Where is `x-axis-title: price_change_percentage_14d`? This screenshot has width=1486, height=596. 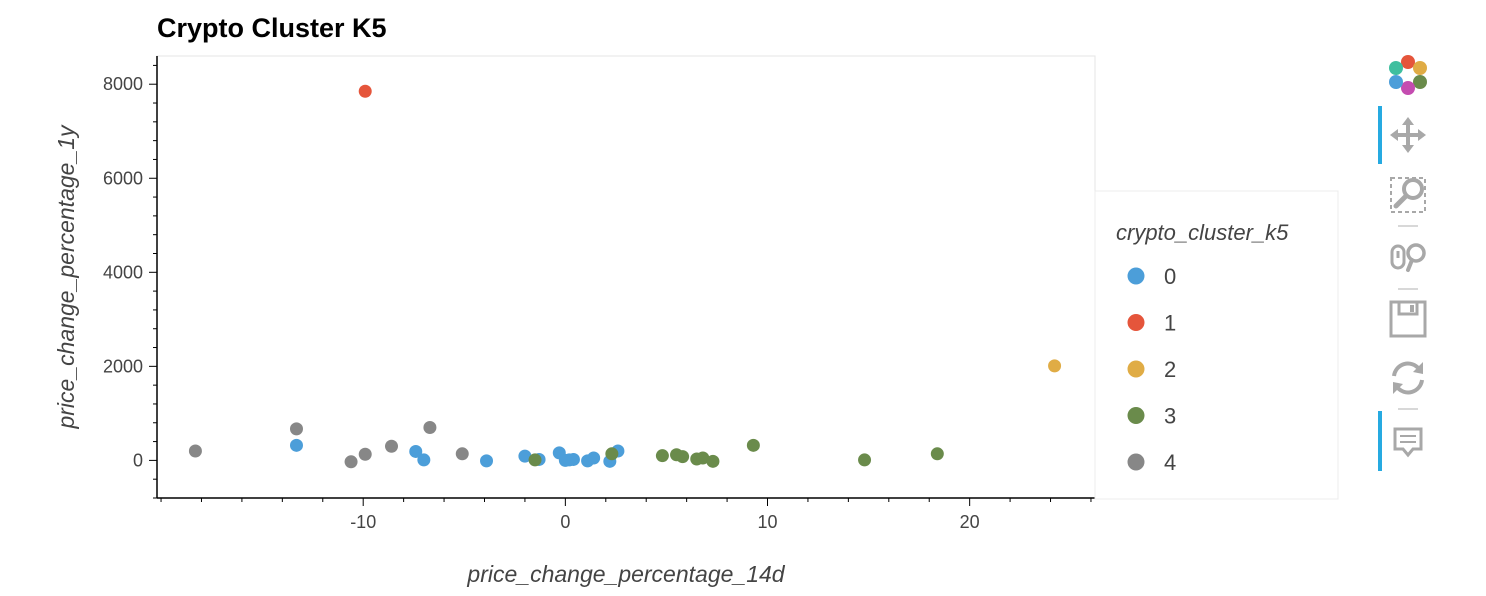 x-axis-title: price_change_percentage_14d is located at coordinates (625, 574).